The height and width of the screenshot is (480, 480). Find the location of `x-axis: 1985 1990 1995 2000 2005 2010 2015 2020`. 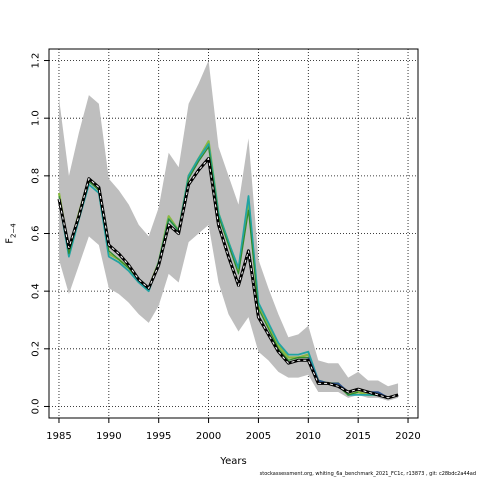

x-axis: 1985 1990 1995 2000 2005 2010 2015 2020 is located at coordinates (233, 430).